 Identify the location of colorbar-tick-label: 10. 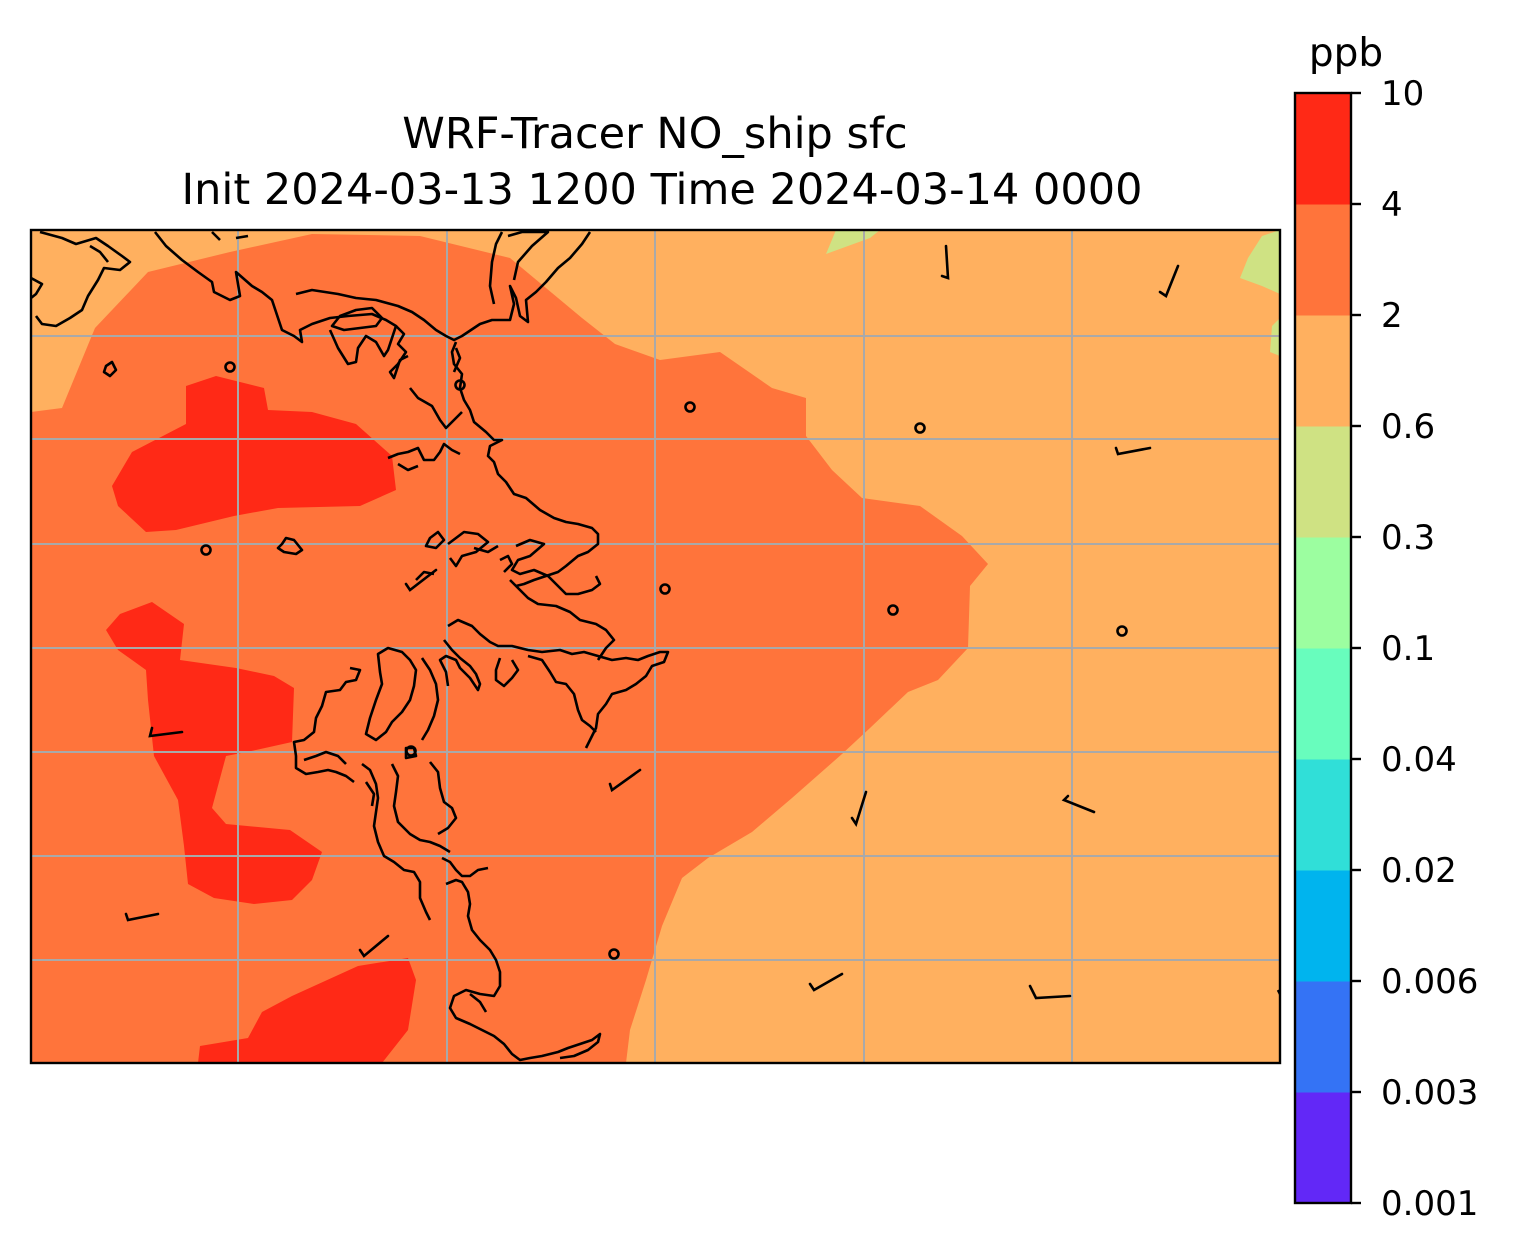
(1402, 94).